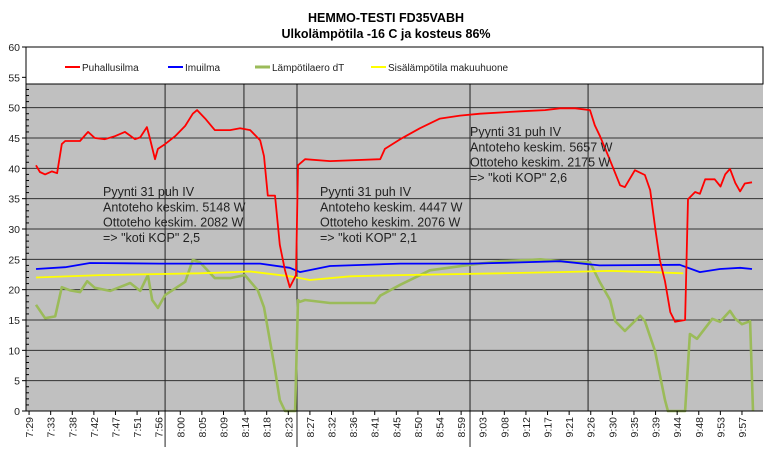 The height and width of the screenshot is (472, 772). What do you see at coordinates (518, 178) in the screenshot?
I see `annotation-text: => "koti KOP" 2,6` at bounding box center [518, 178].